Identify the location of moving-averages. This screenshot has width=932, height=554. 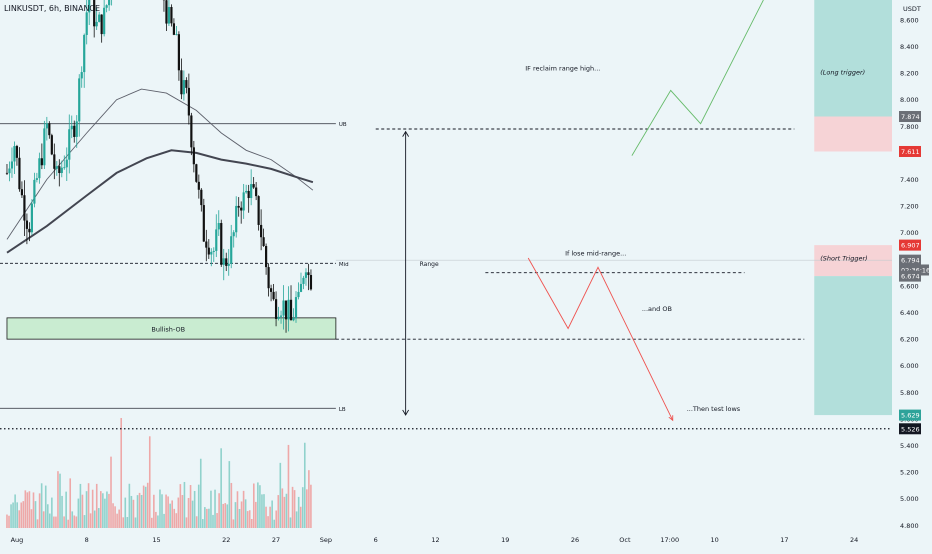
(160, 171).